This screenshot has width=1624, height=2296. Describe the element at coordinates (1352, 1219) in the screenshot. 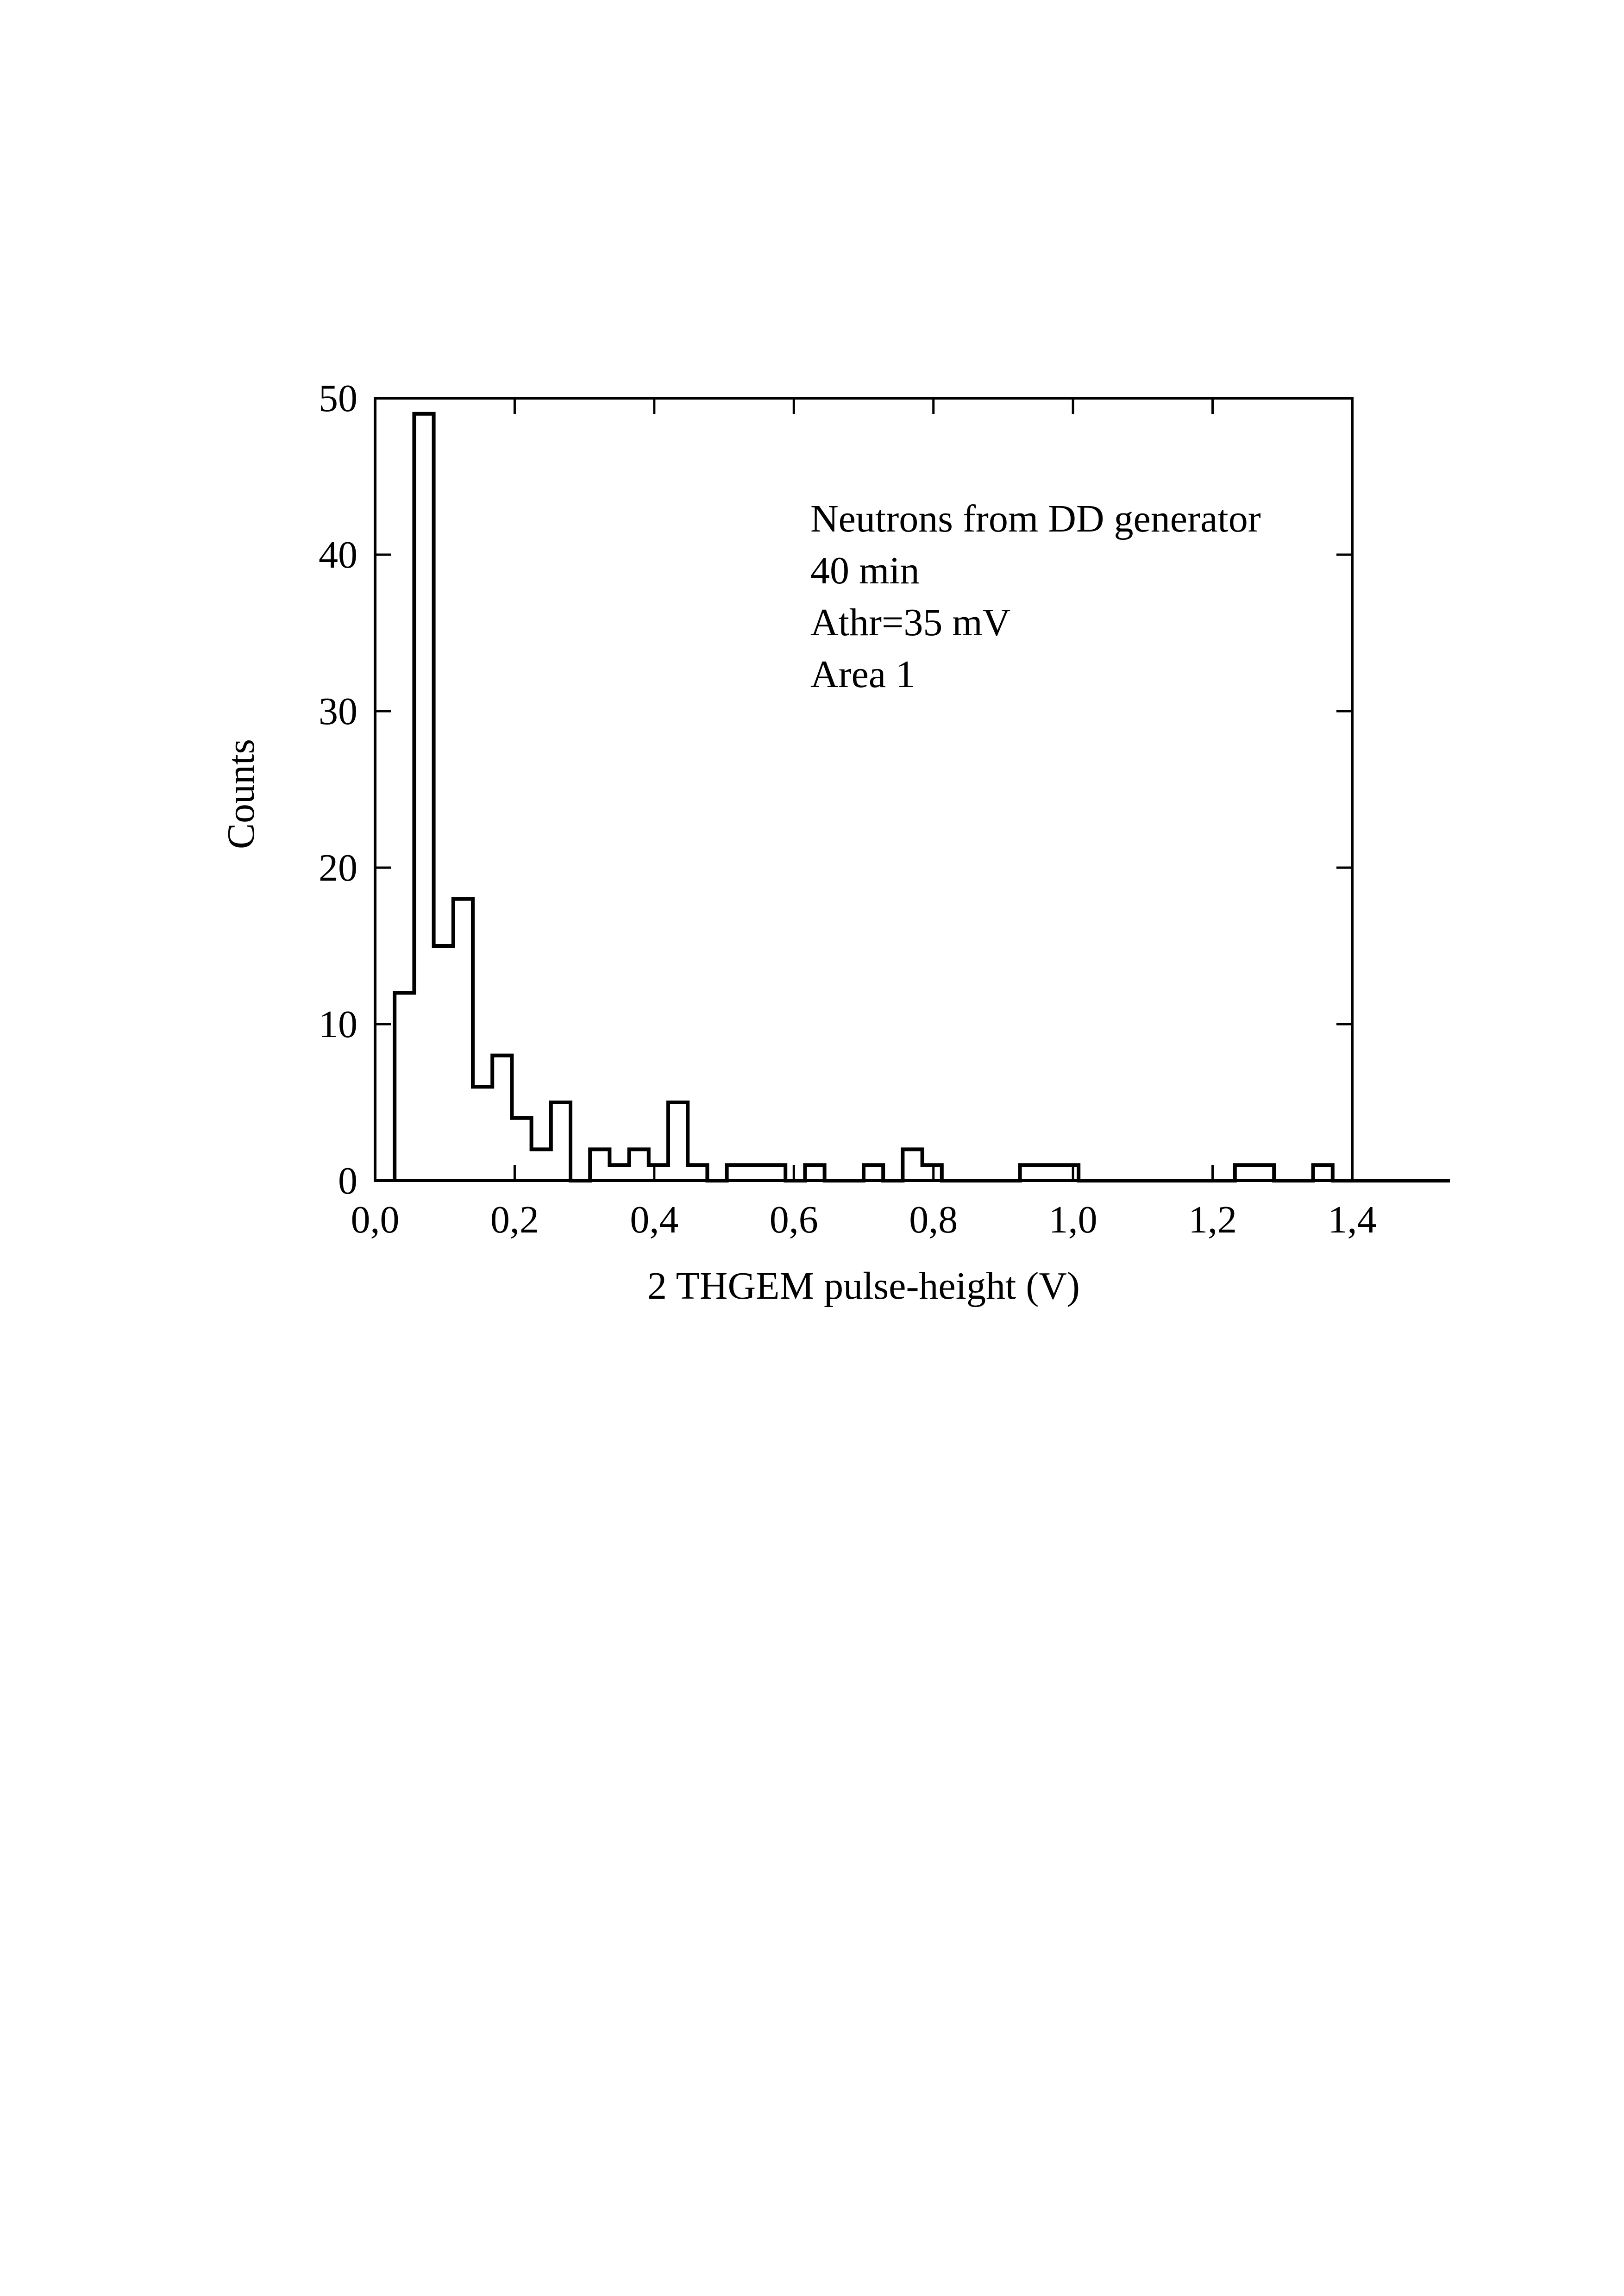

I see `x-tick-label: 1,4` at that location.